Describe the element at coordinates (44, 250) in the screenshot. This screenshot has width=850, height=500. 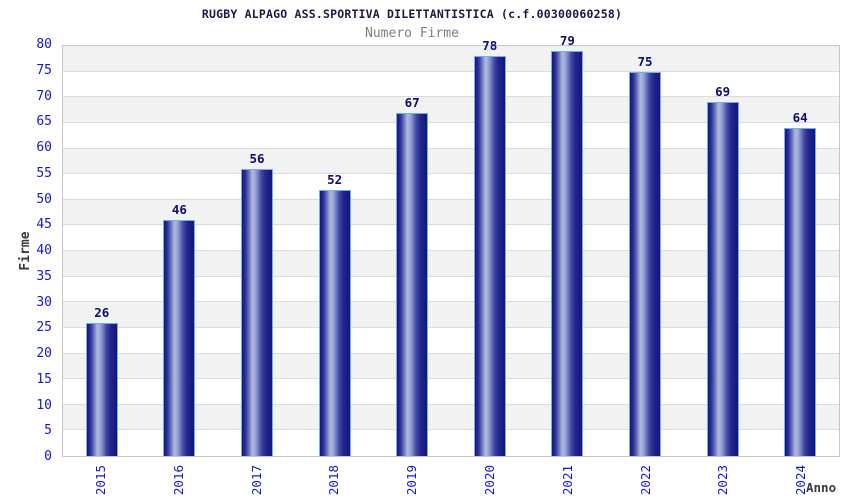
I see `y-tick-label: 40` at that location.